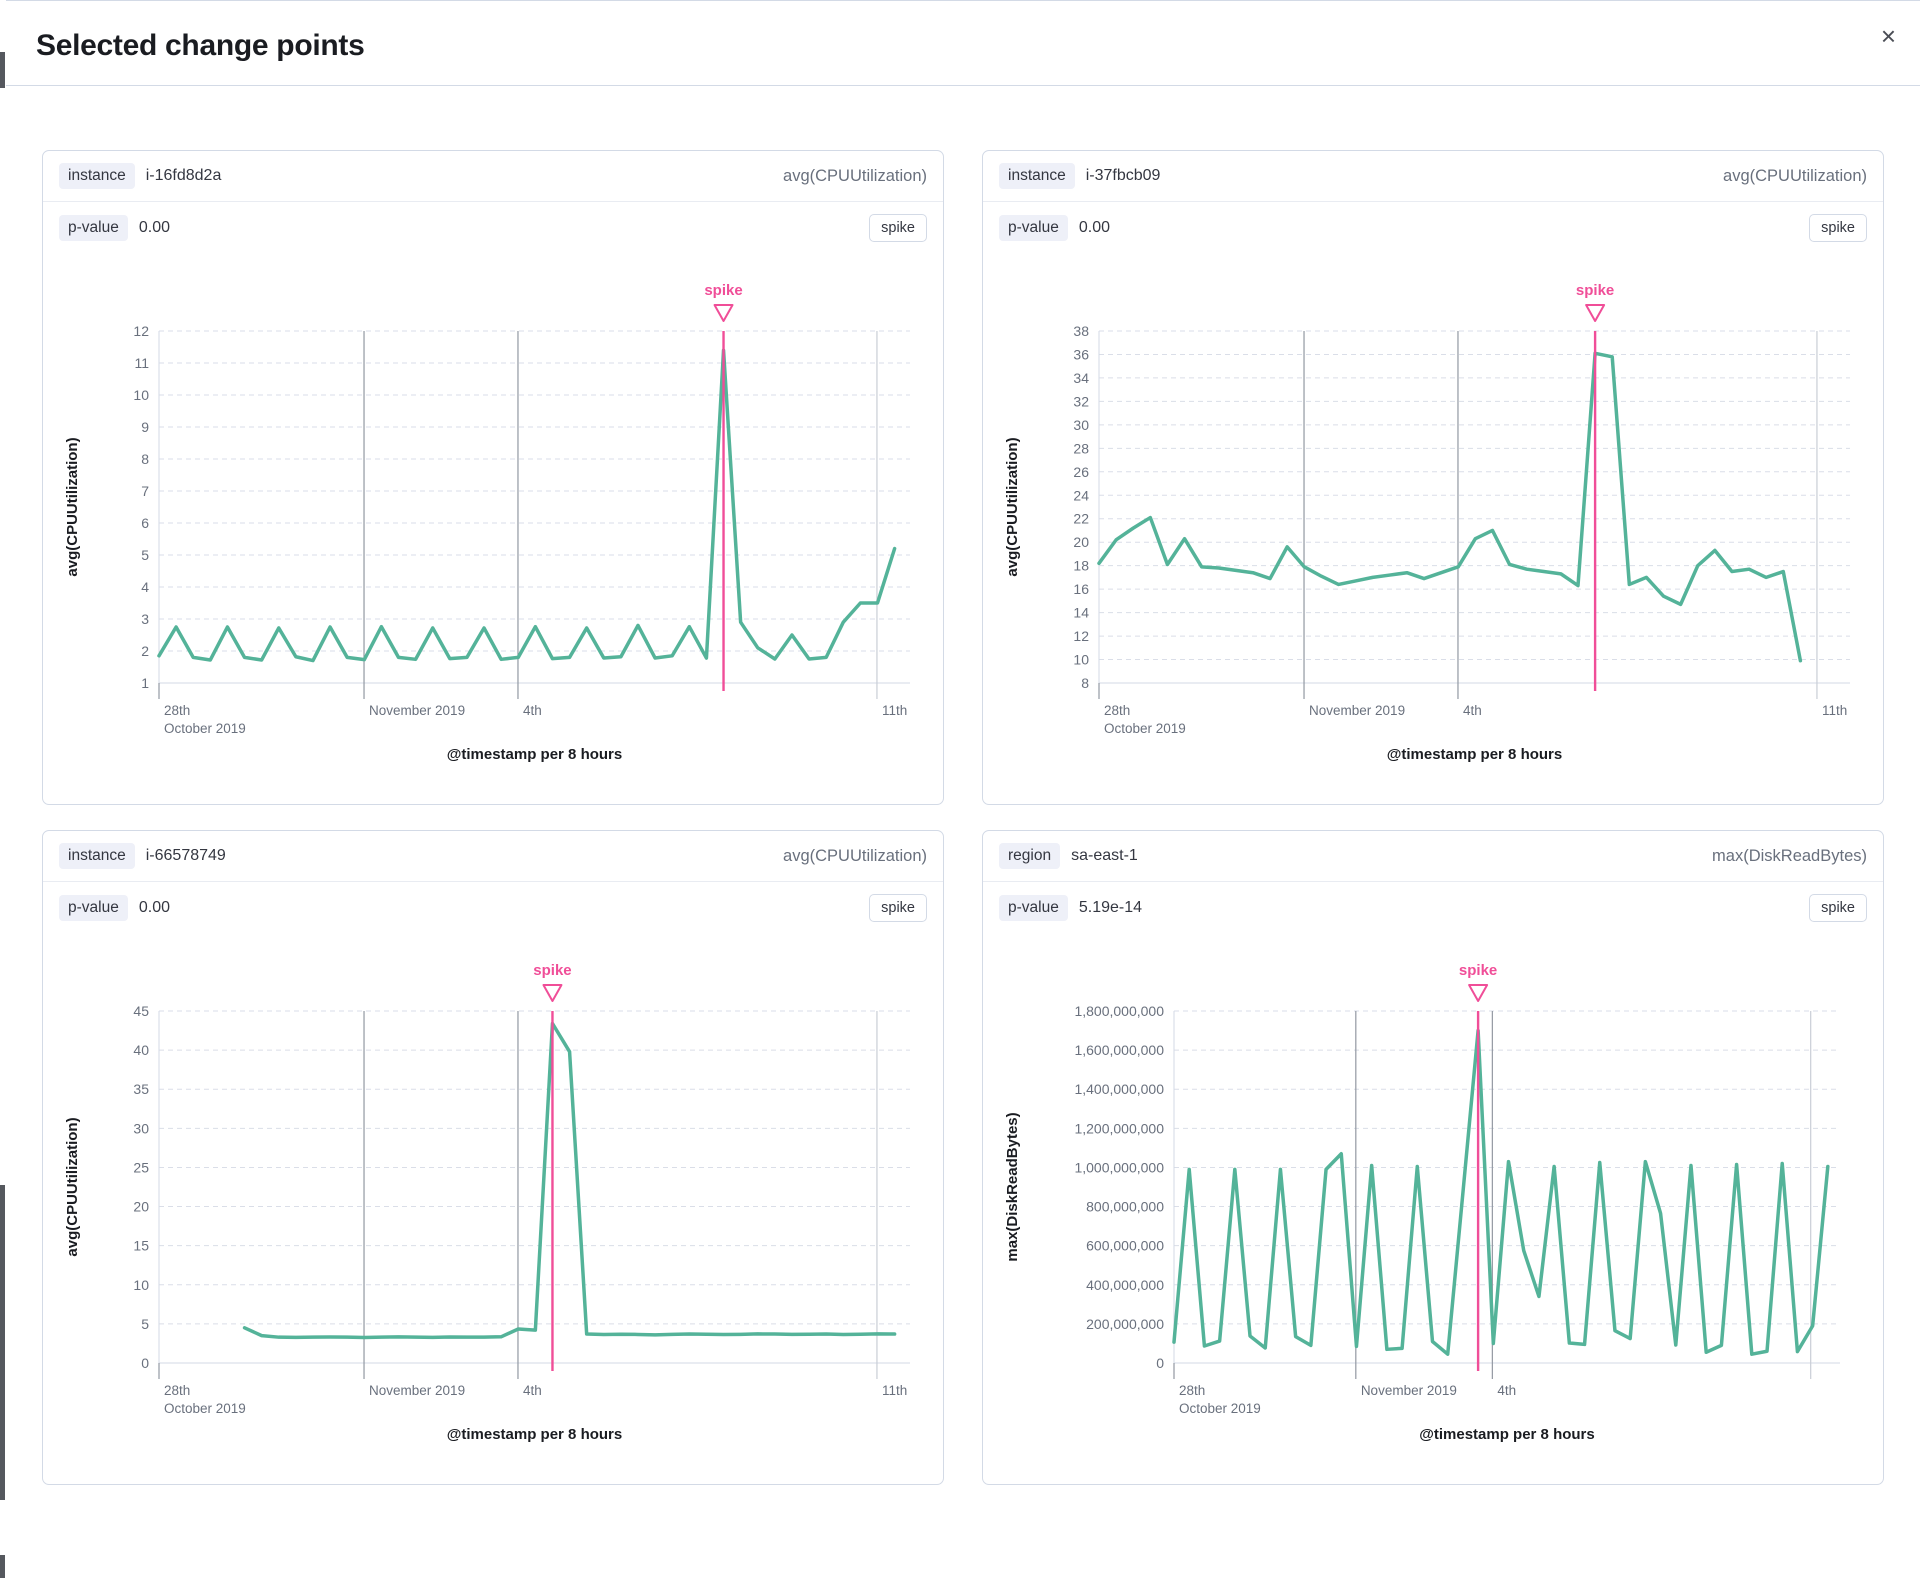 The width and height of the screenshot is (1920, 1578). I want to click on y-tick-label: 25, so click(141, 1167).